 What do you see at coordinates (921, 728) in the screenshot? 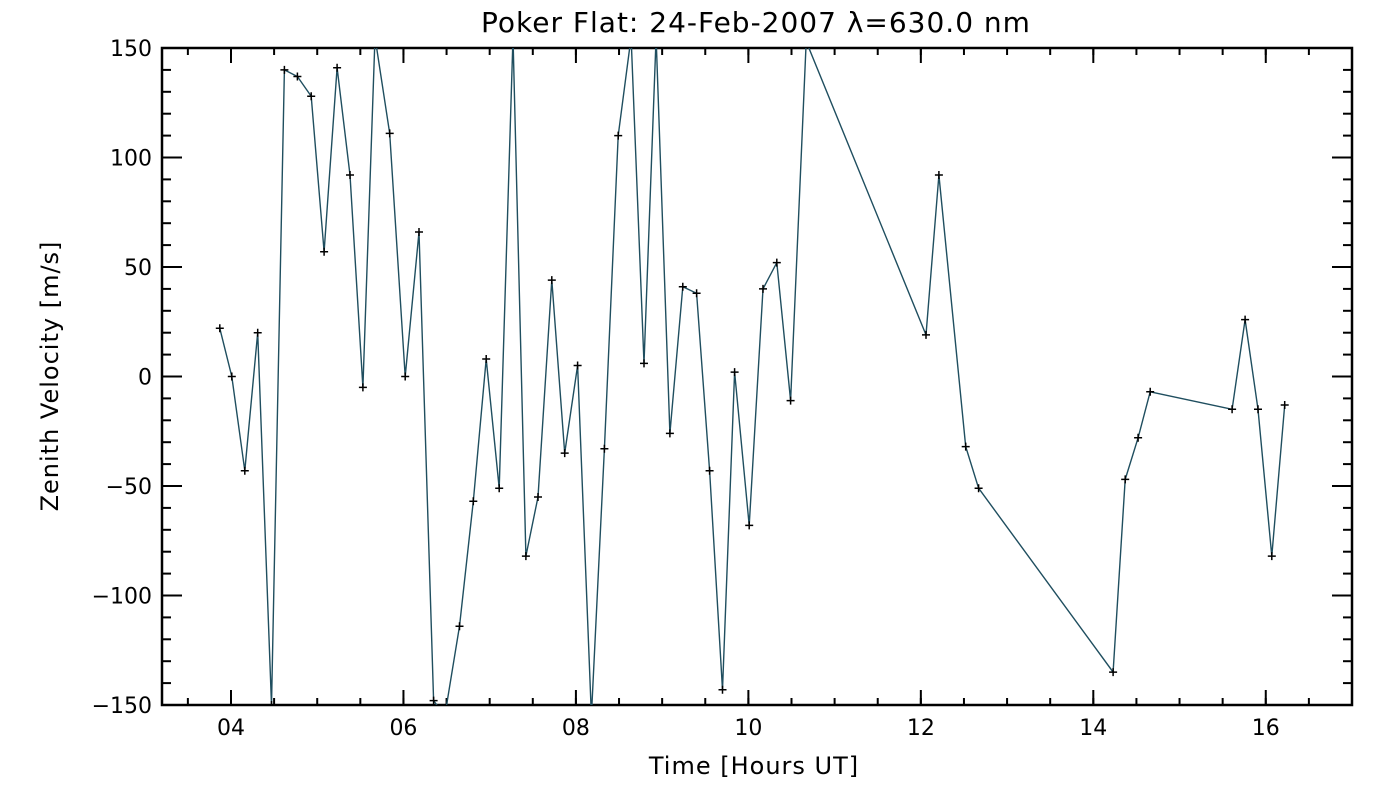
I see `x-tick-label: 12` at bounding box center [921, 728].